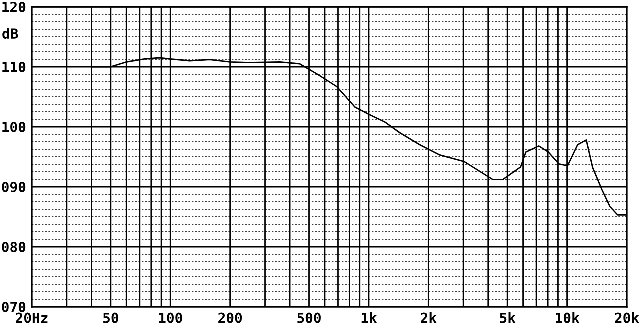  What do you see at coordinates (508, 318) in the screenshot?
I see `x-tick-label: 5k` at bounding box center [508, 318].